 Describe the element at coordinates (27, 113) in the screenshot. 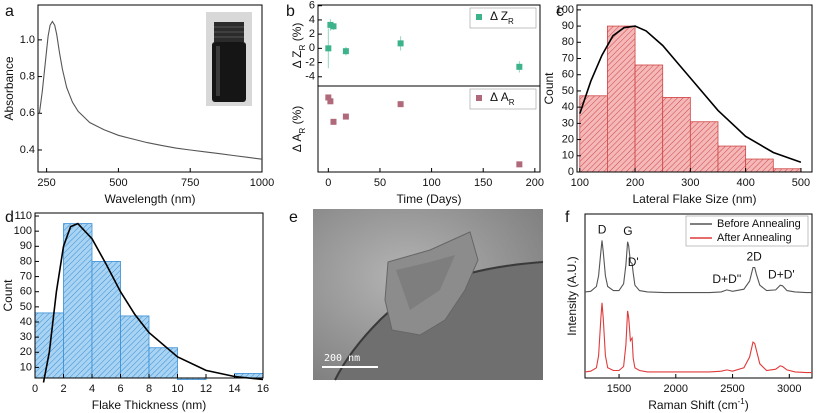

I see `y-tick-label: 0.6` at that location.